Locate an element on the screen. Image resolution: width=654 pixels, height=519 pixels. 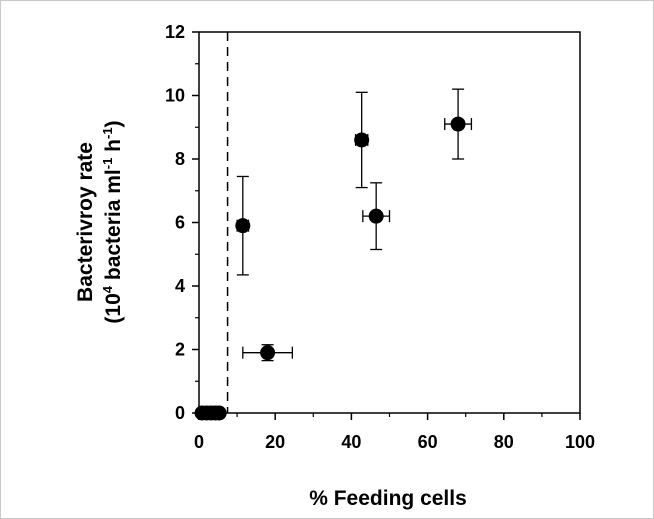
y-tick-label: 4 is located at coordinates (180, 286).